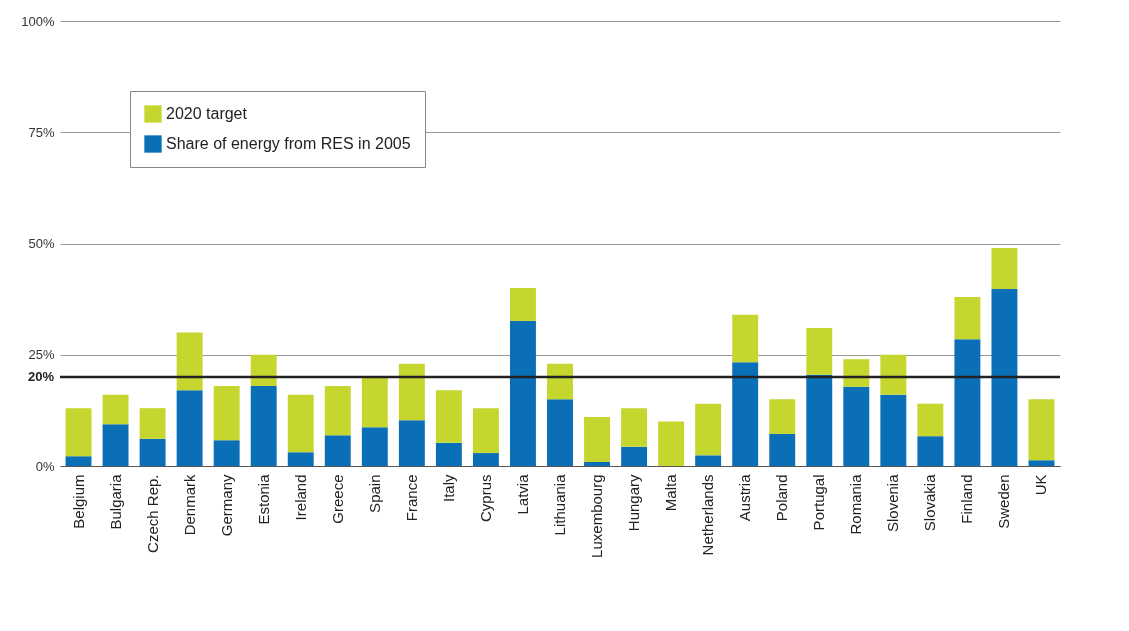 The width and height of the screenshot is (1129, 631). What do you see at coordinates (967, 499) in the screenshot?
I see `x-tick-label: Finland` at bounding box center [967, 499].